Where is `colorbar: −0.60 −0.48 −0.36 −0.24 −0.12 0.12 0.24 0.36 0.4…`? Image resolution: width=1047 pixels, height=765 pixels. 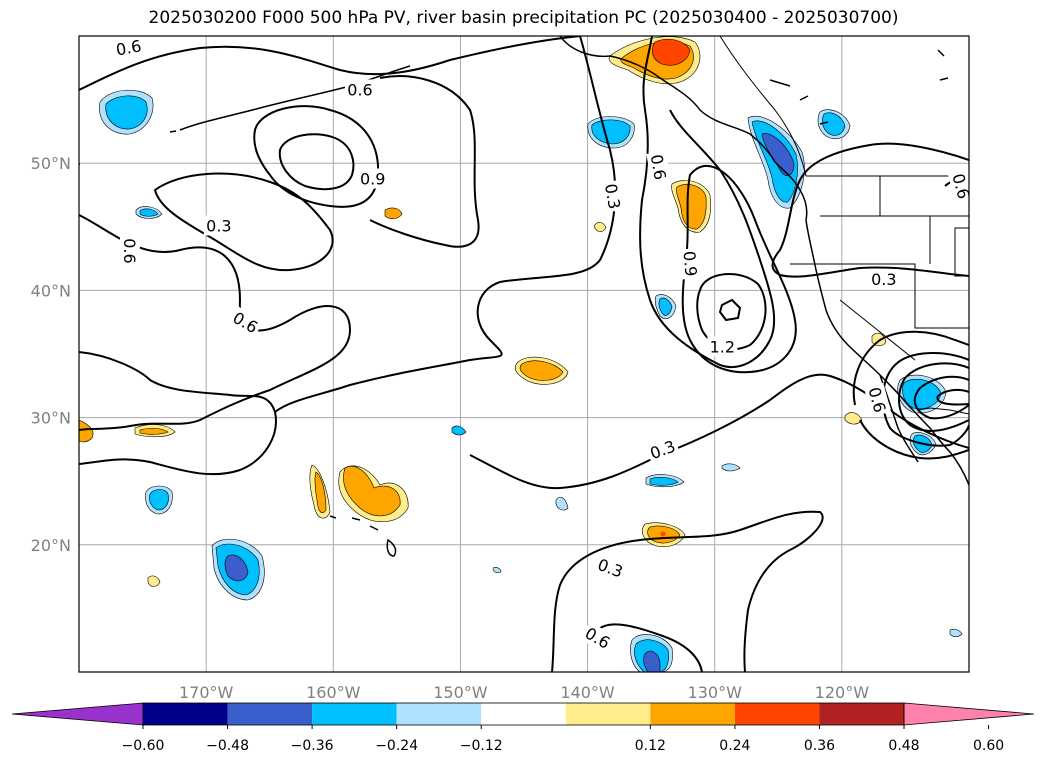 colorbar: −0.60 −0.48 −0.36 −0.24 −0.12 0.12 0.24 0.36 0.4… is located at coordinates (523, 728).